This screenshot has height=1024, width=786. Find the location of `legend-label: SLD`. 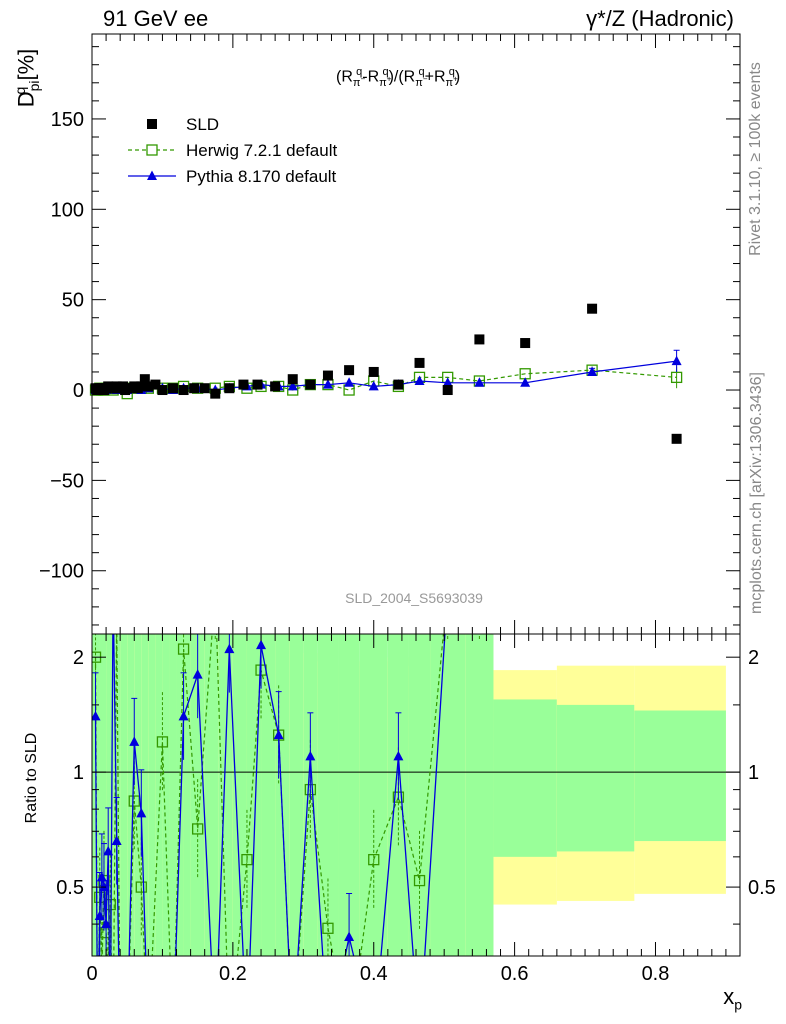

legend-label: SLD is located at coordinates (202, 124).